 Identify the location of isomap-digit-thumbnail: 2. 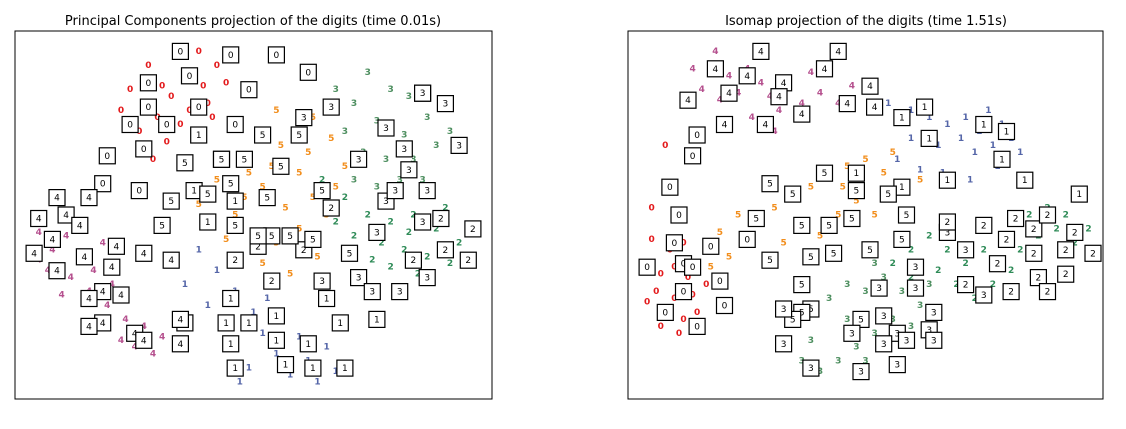
(1015, 218).